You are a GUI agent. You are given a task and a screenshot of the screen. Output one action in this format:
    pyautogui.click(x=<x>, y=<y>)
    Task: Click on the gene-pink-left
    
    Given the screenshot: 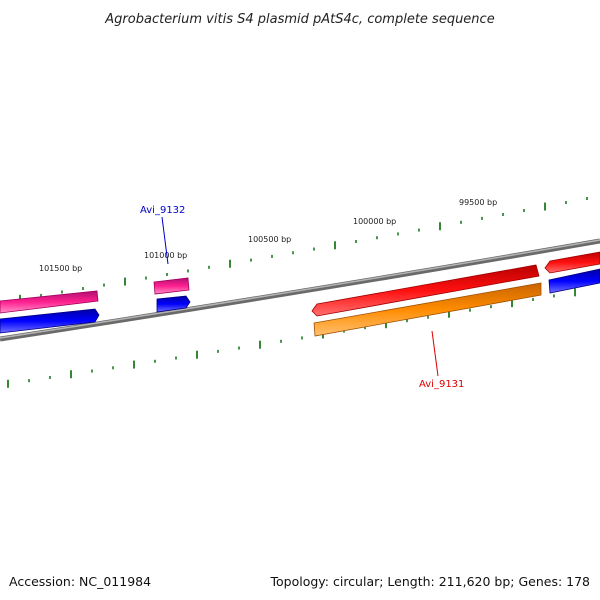 What is the action you would take?
    pyautogui.click(x=49, y=302)
    